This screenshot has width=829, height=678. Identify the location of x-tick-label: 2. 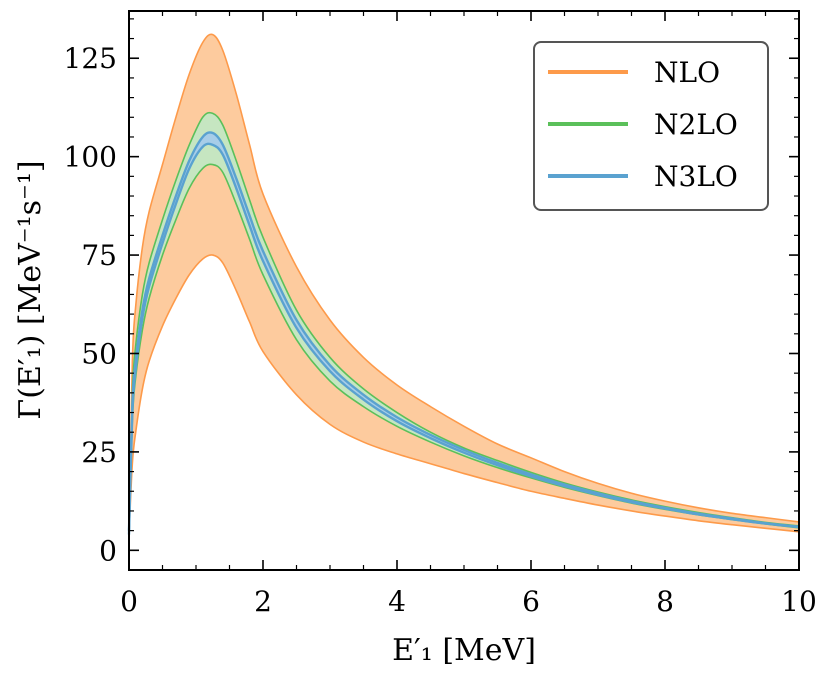
(263, 601).